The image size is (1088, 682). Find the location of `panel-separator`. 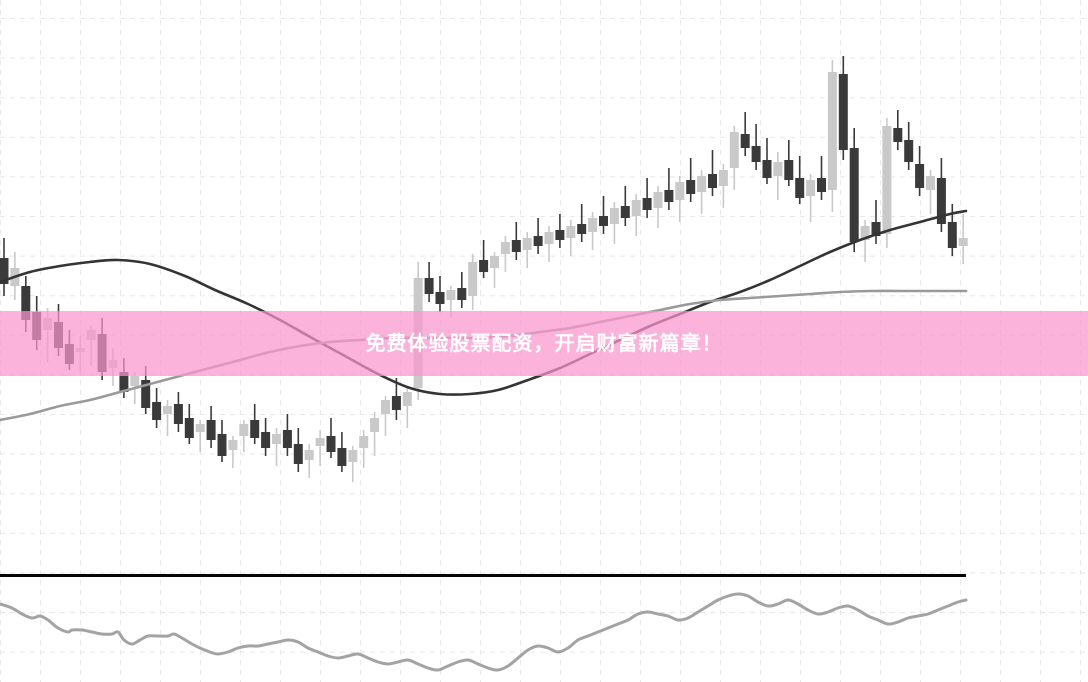

panel-separator is located at coordinates (483, 575).